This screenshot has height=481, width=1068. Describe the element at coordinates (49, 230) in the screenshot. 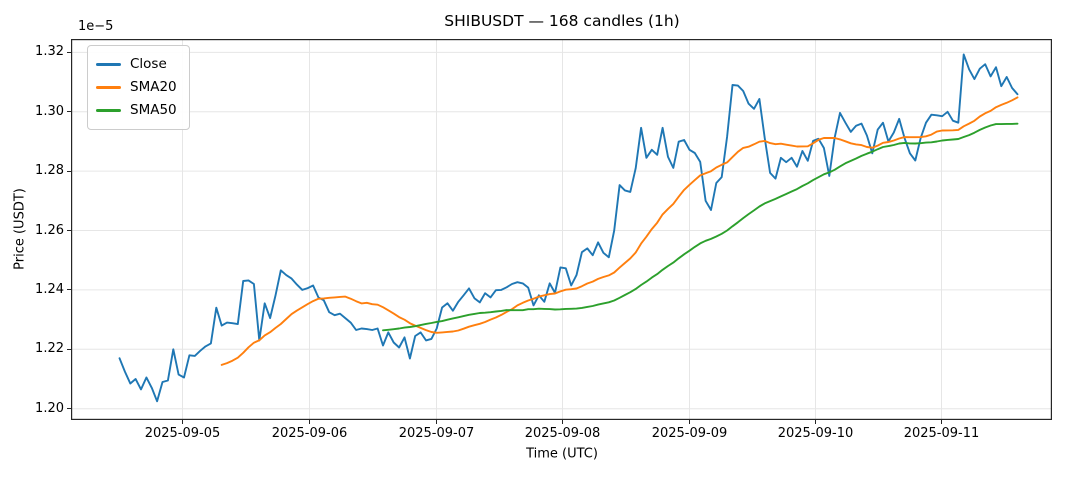

I see `y-tick-label: 1.26` at that location.